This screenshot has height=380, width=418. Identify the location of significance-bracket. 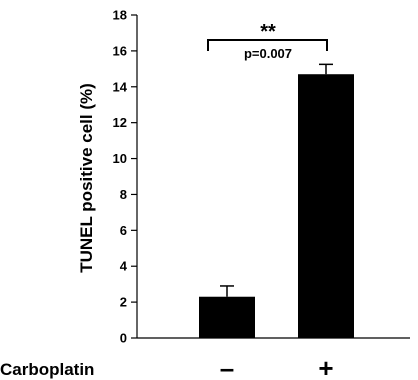
(267, 45).